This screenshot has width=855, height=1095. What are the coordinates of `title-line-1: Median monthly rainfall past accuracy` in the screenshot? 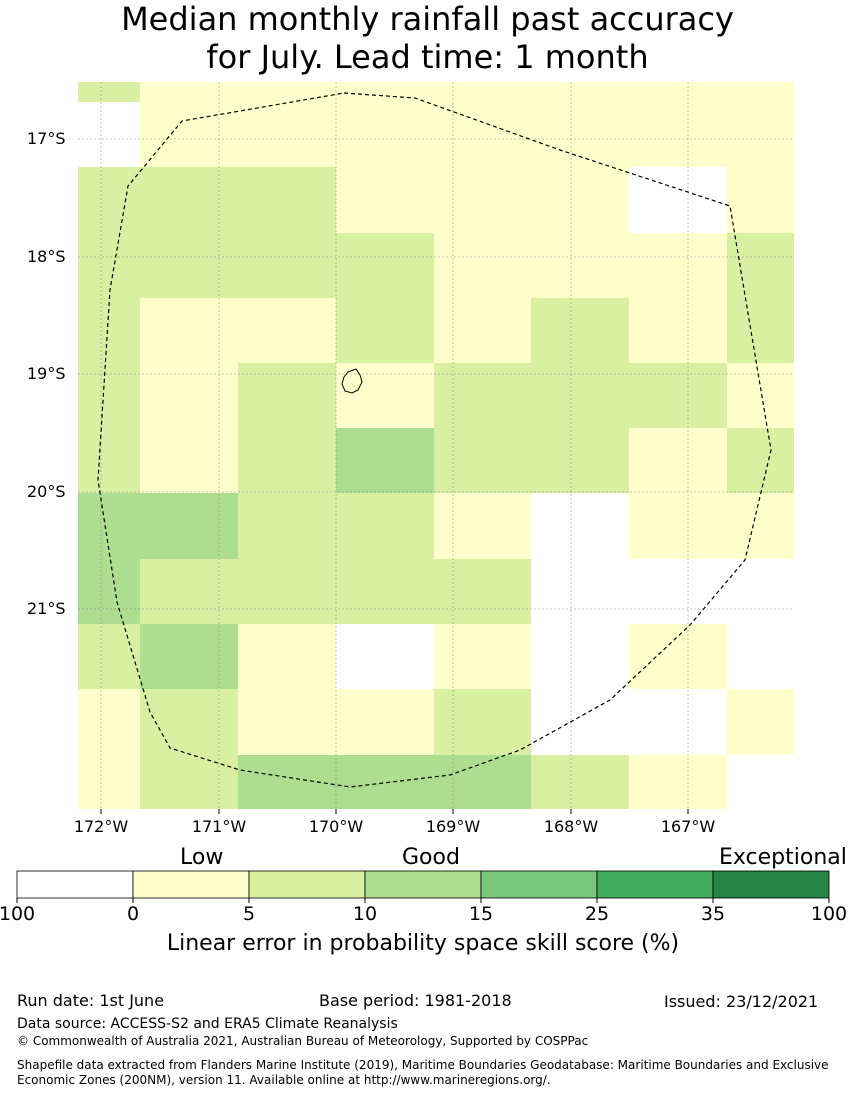 It's located at (427, 19).